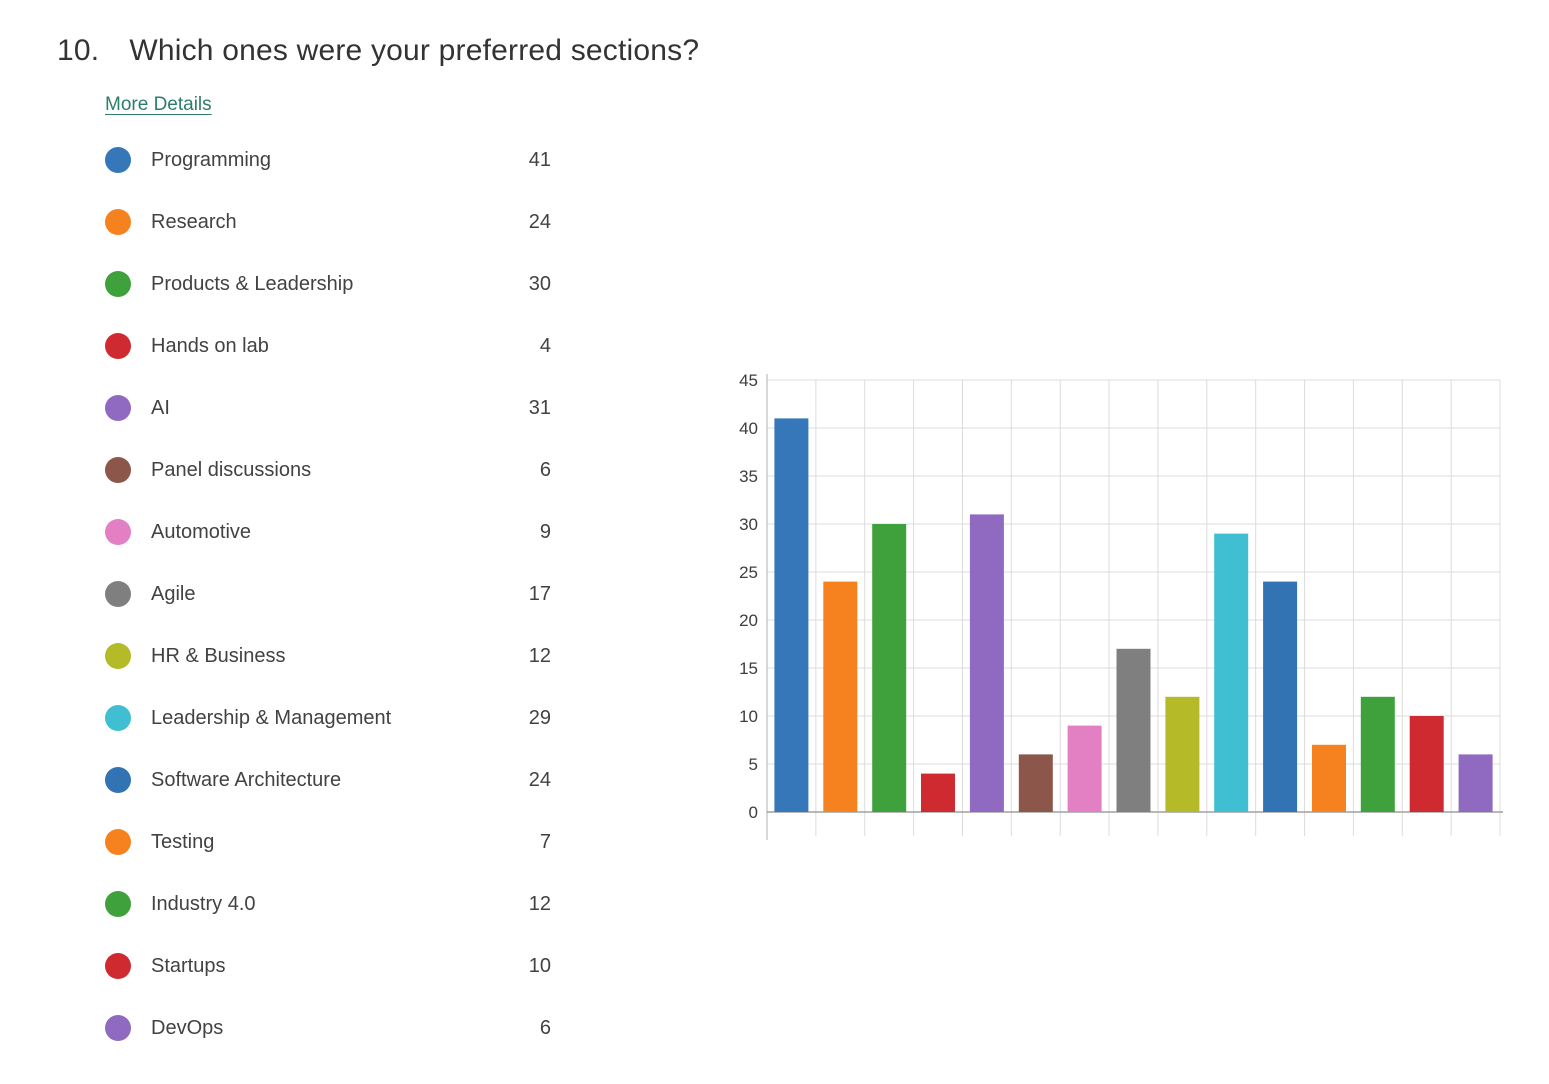 The height and width of the screenshot is (1084, 1549). What do you see at coordinates (539, 283) in the screenshot?
I see `legend-item-value: 30` at bounding box center [539, 283].